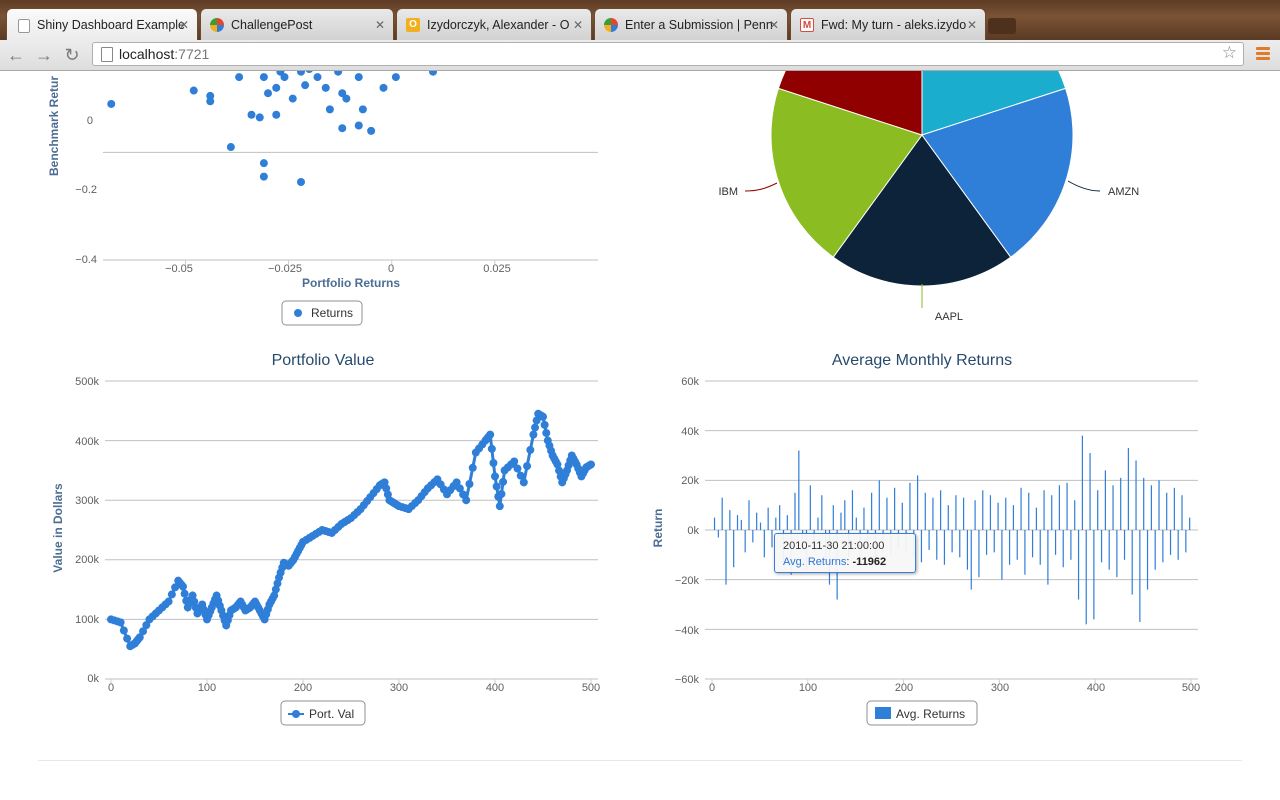 The width and height of the screenshot is (1280, 800). What do you see at coordinates (272, 25) in the screenshot?
I see `tab-title: ChallengePost` at bounding box center [272, 25].